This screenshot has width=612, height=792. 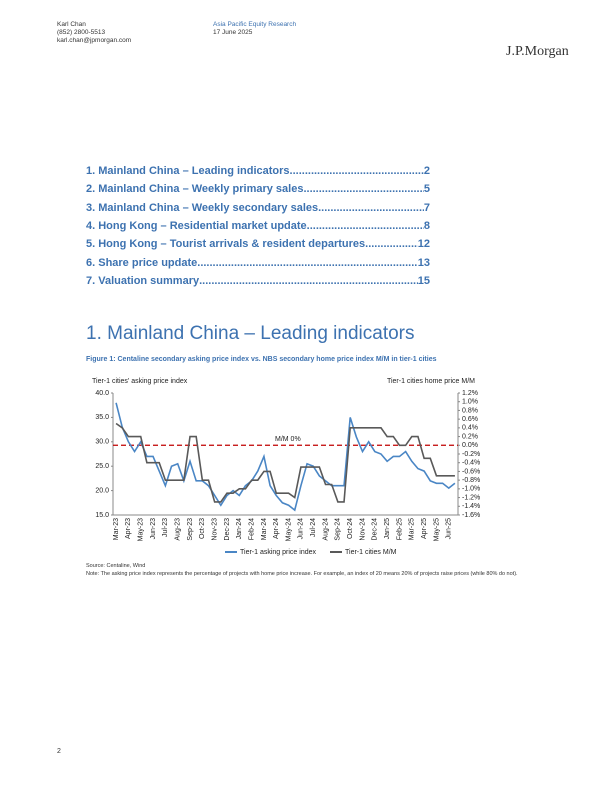 I want to click on email: karl.chan@jpmorgan.com, so click(x=94, y=40).